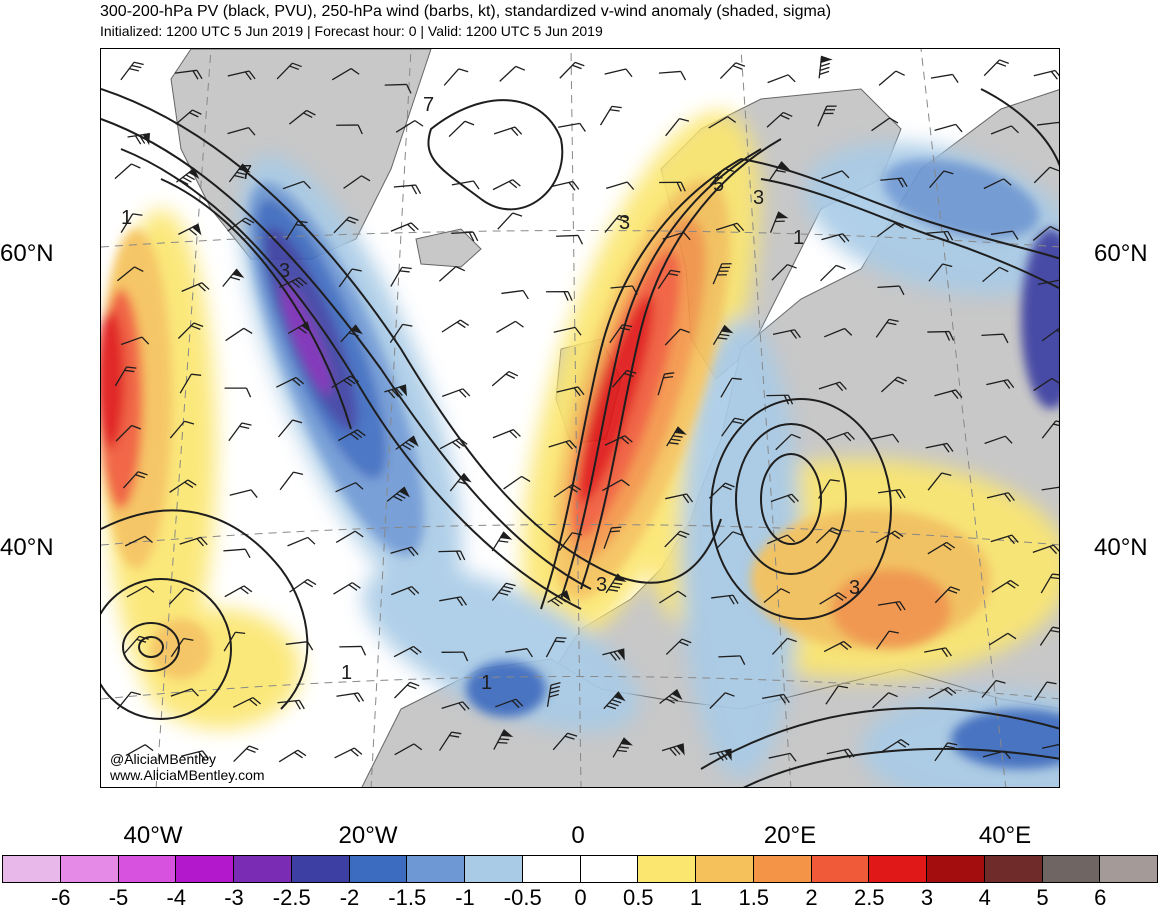 The height and width of the screenshot is (912, 1160). What do you see at coordinates (1121, 253) in the screenshot?
I see `latitude-label-60n-right: 60°N` at bounding box center [1121, 253].